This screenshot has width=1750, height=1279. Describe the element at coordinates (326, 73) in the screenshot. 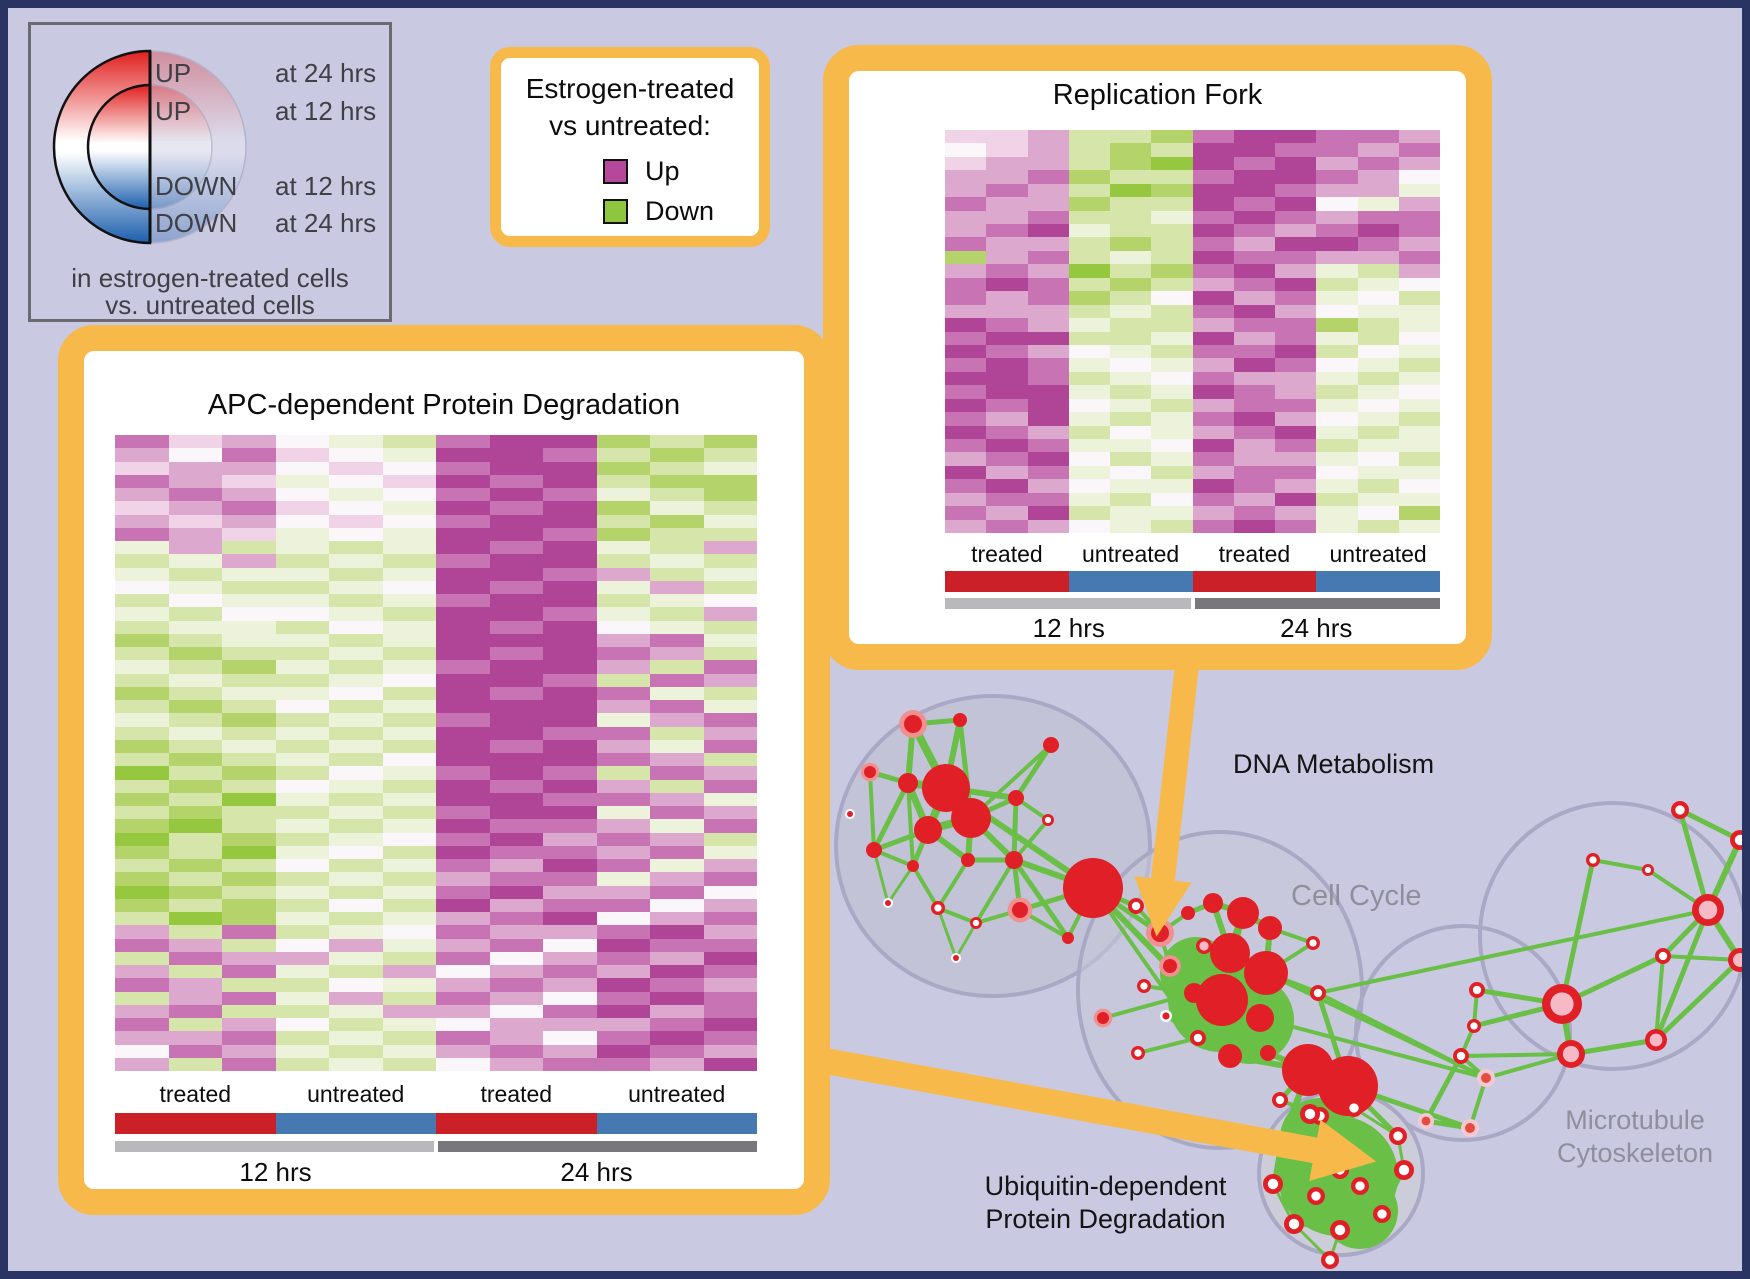

I see `legend-up-24-time: at 24 hrs` at that location.